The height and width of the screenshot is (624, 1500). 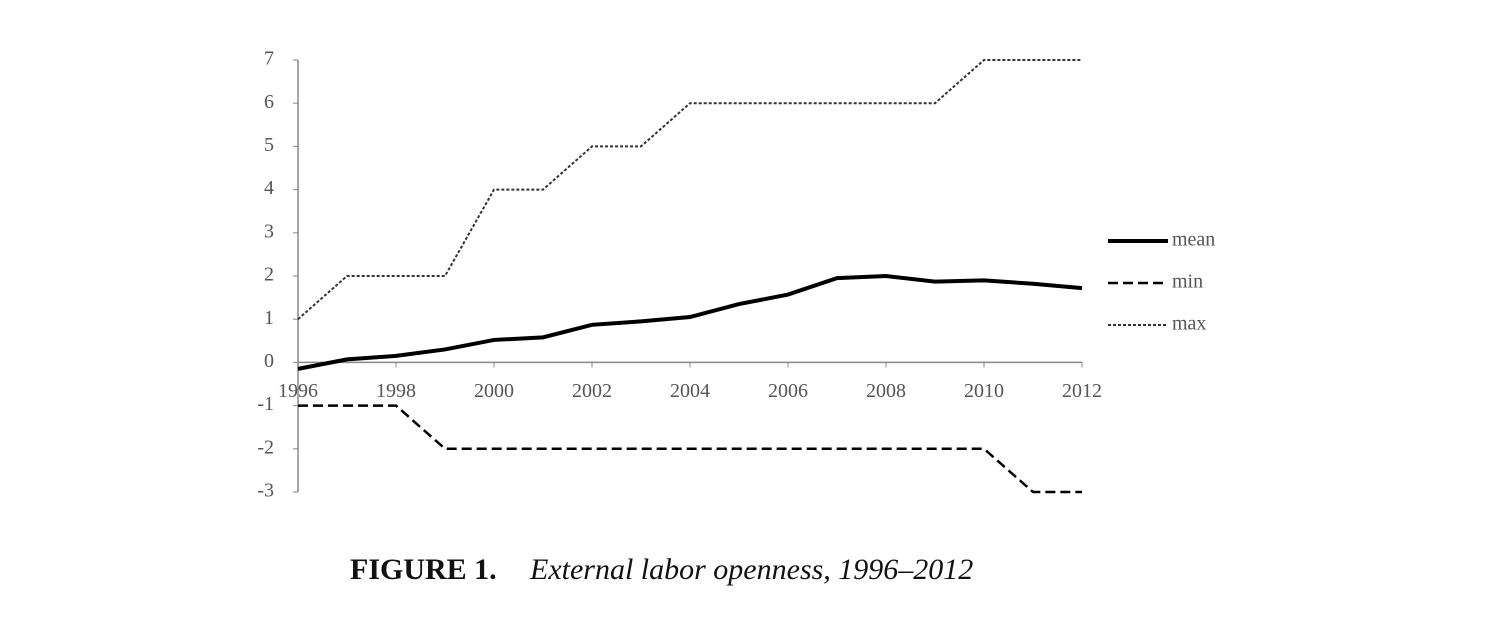 I want to click on x-tick-label: 2010, so click(x=984, y=391).